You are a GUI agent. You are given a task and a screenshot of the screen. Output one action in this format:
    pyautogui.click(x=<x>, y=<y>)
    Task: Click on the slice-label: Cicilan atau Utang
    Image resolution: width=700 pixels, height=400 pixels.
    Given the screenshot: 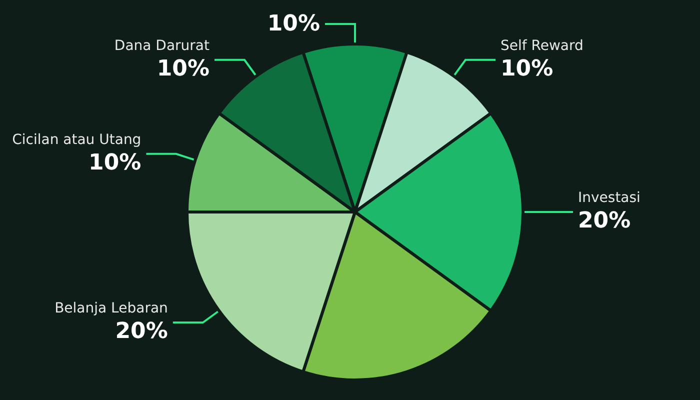 What is the action you would take?
    pyautogui.click(x=77, y=140)
    